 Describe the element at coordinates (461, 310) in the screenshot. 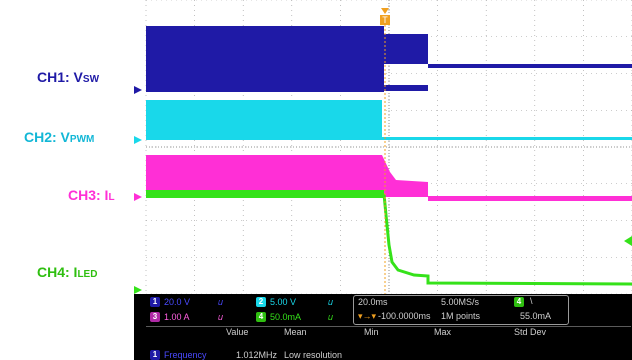

I see `timebase-box` at that location.